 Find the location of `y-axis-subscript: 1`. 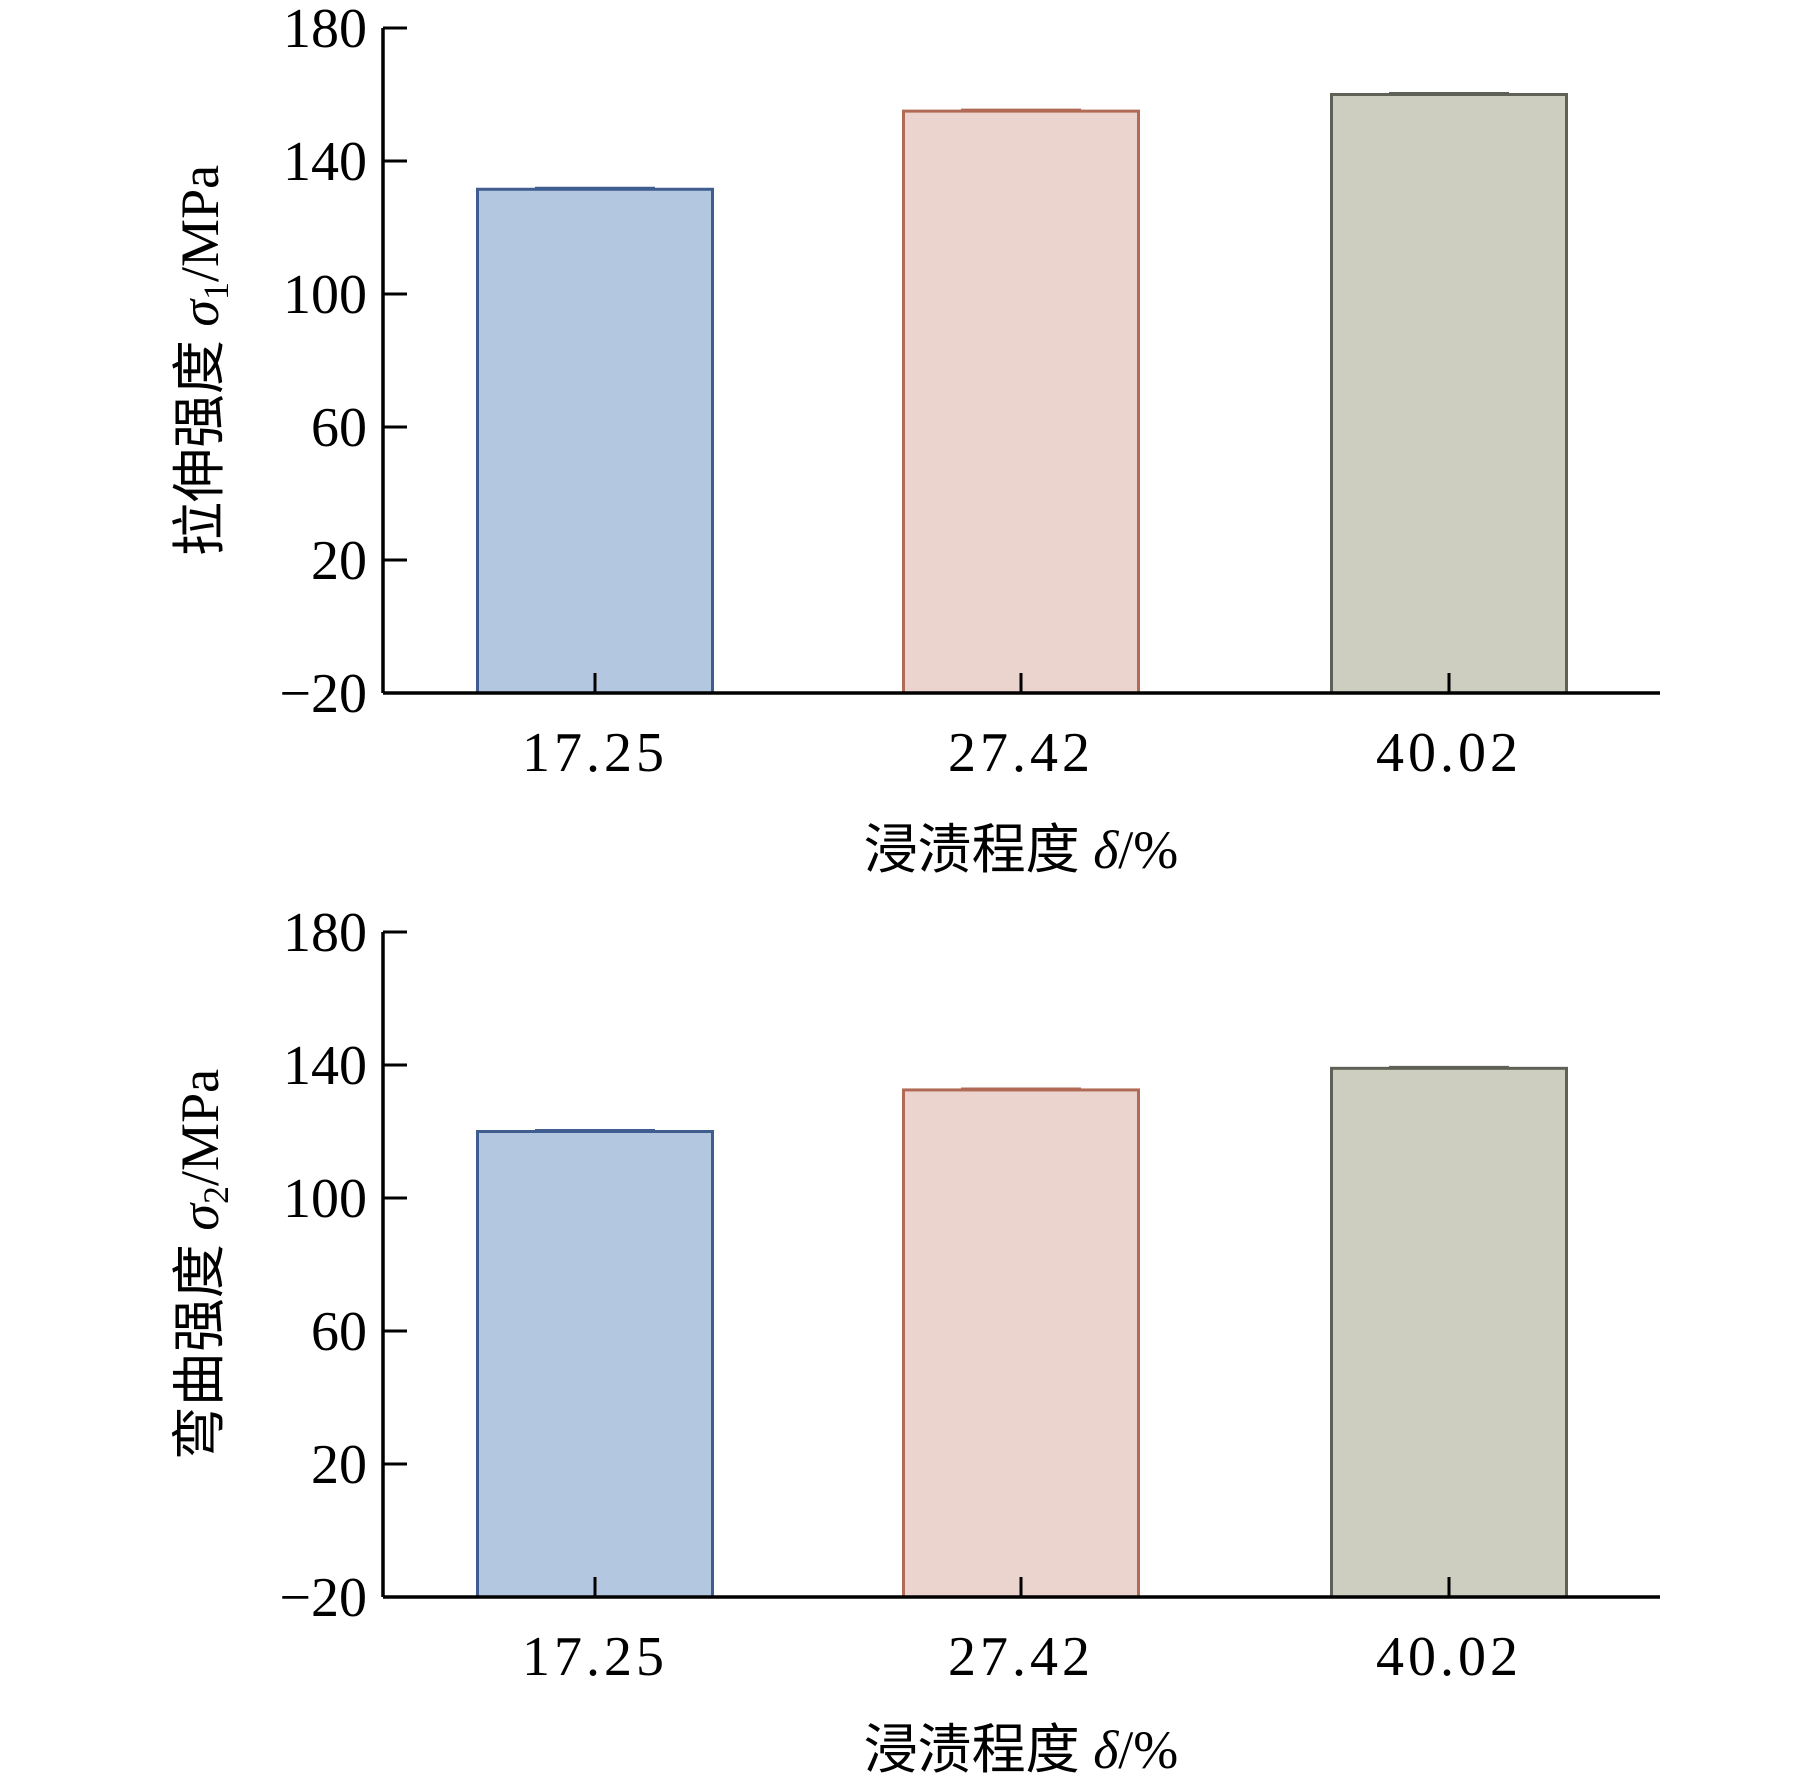

y-axis-subscript: 1 is located at coordinates (216, 291).